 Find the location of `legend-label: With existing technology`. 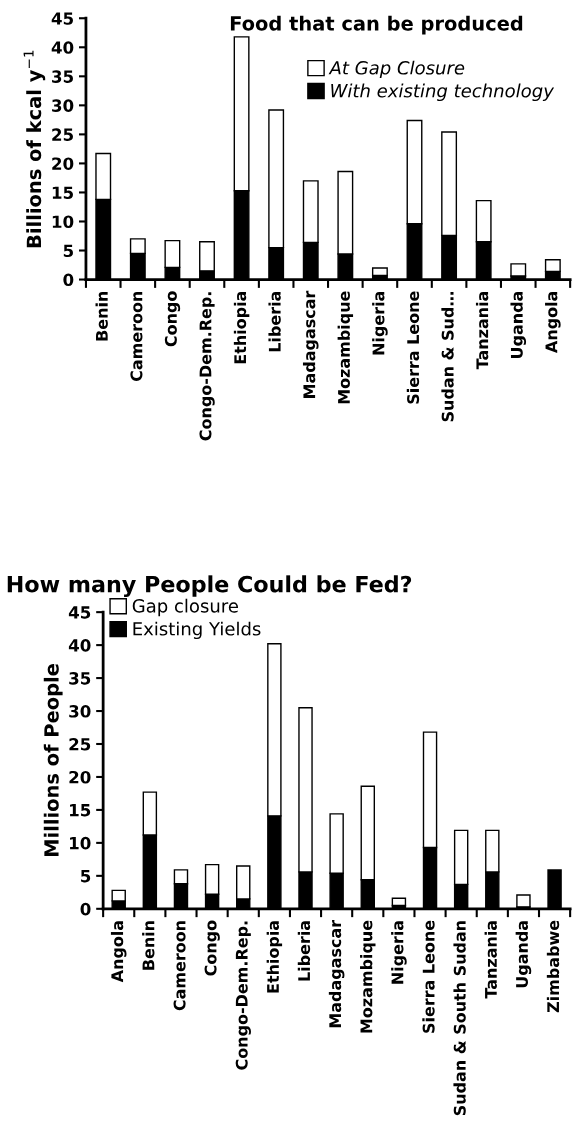

legend-label: With existing technology is located at coordinates (443, 92).